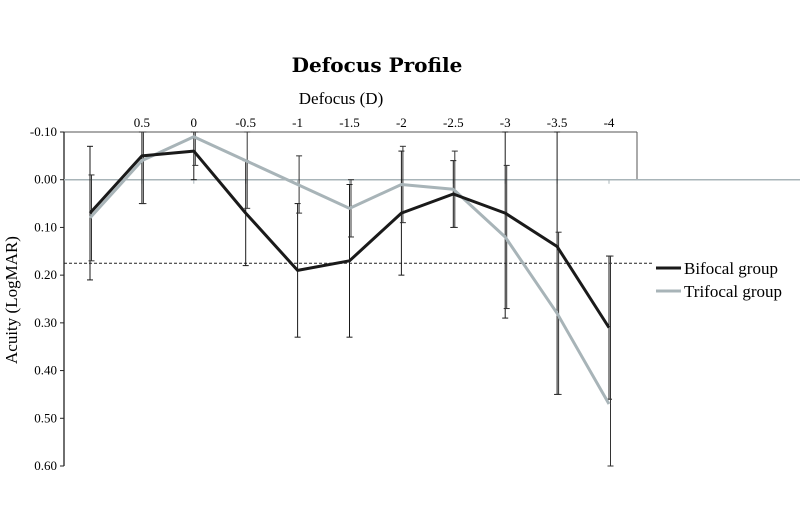  What do you see at coordinates (142, 122) in the screenshot?
I see `x-tick-label: 0.5` at bounding box center [142, 122].